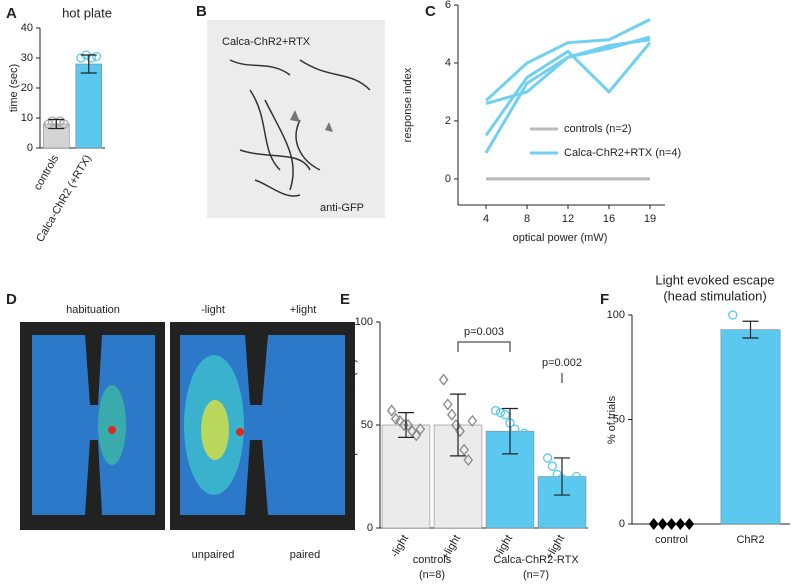  Describe the element at coordinates (536, 560) in the screenshot. I see `group-label: Calca-ChR2-RTX` at that location.